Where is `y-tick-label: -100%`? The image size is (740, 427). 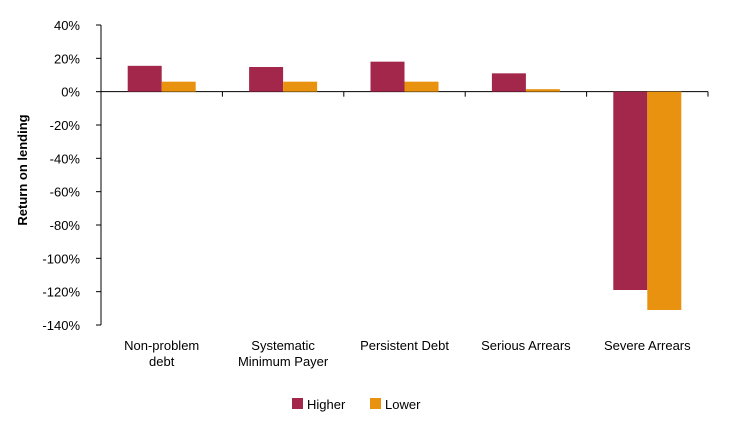 y-tick-label: -100% is located at coordinates (61, 258).